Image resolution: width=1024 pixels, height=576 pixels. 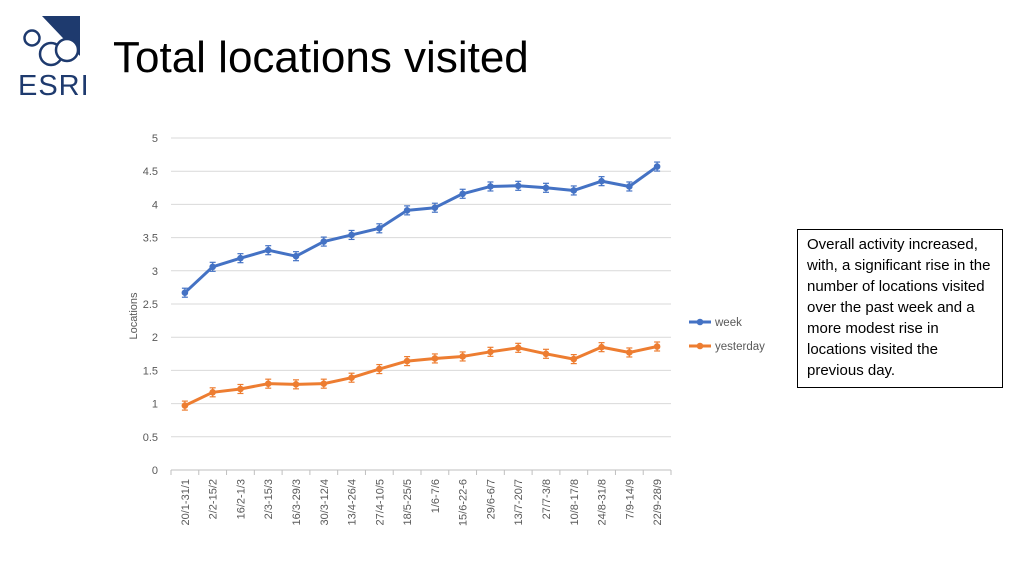 I want to click on y-tick-label: 5, so click(x=155, y=139).